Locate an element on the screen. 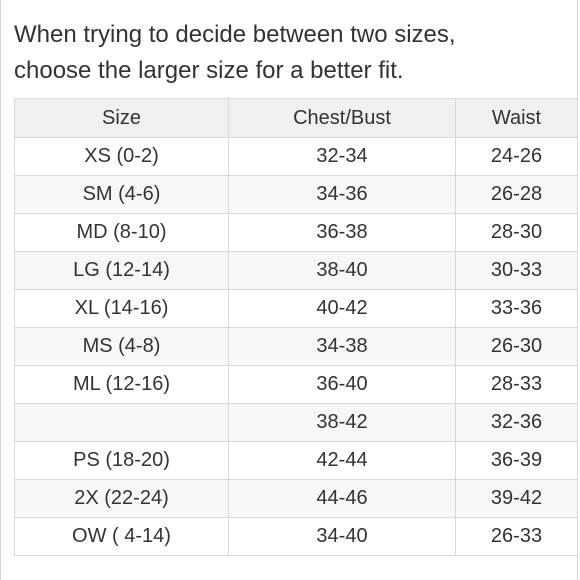  table-row: MD (8-10) 36-38 28-30 is located at coordinates (296, 232).